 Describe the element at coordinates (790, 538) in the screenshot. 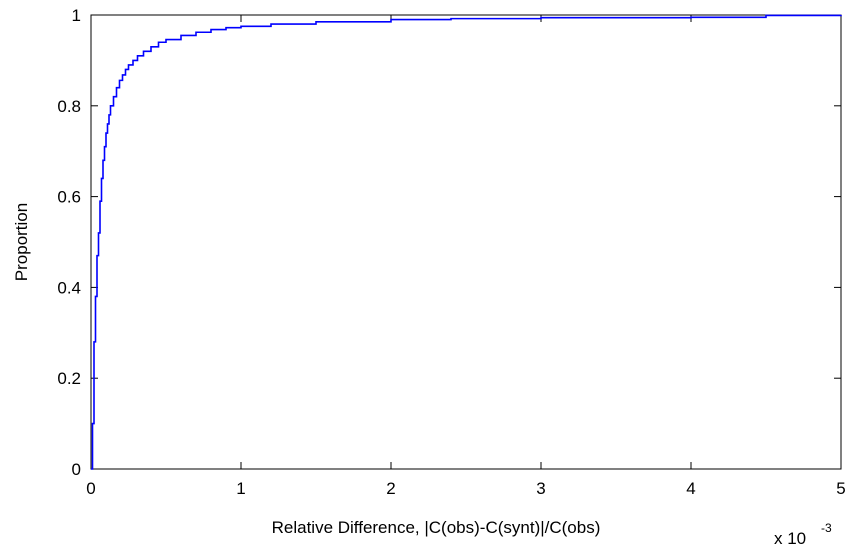

I see `x-multiplier-base: x 10` at that location.